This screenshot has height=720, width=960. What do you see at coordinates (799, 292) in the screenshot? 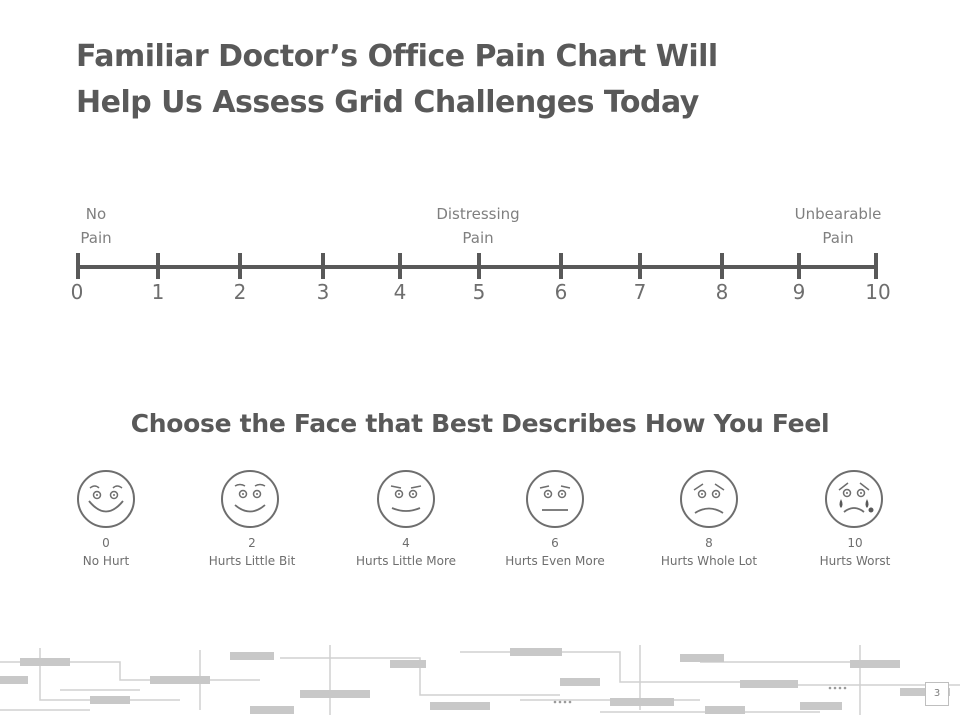
I see `scale-tick-9: 9` at bounding box center [799, 292].